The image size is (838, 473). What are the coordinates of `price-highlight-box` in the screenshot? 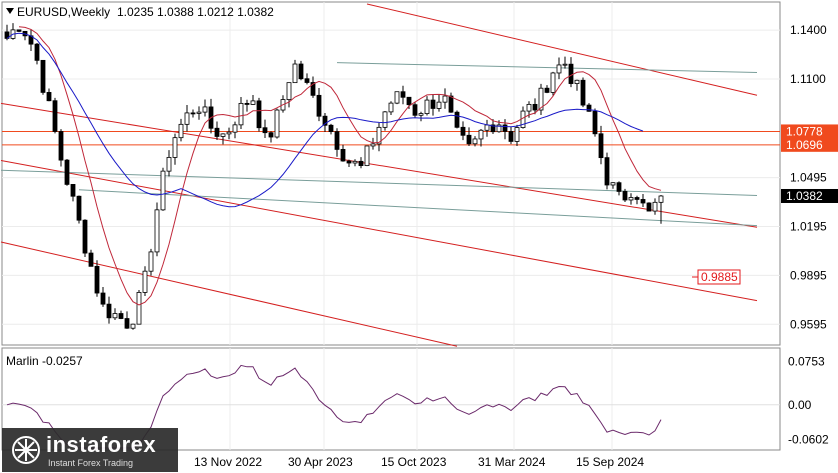 It's located at (809, 131).